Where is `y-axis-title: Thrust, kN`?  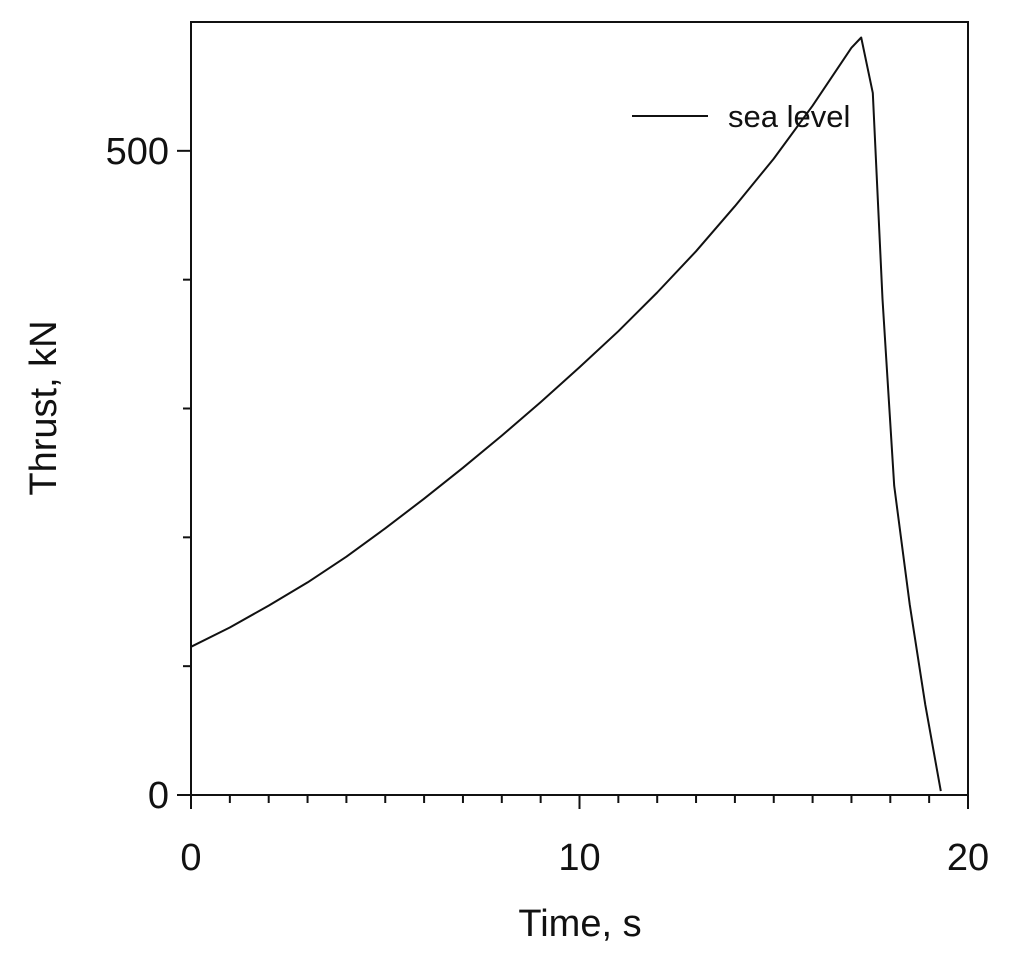
y-axis-title: Thrust, kN is located at coordinates (44, 407).